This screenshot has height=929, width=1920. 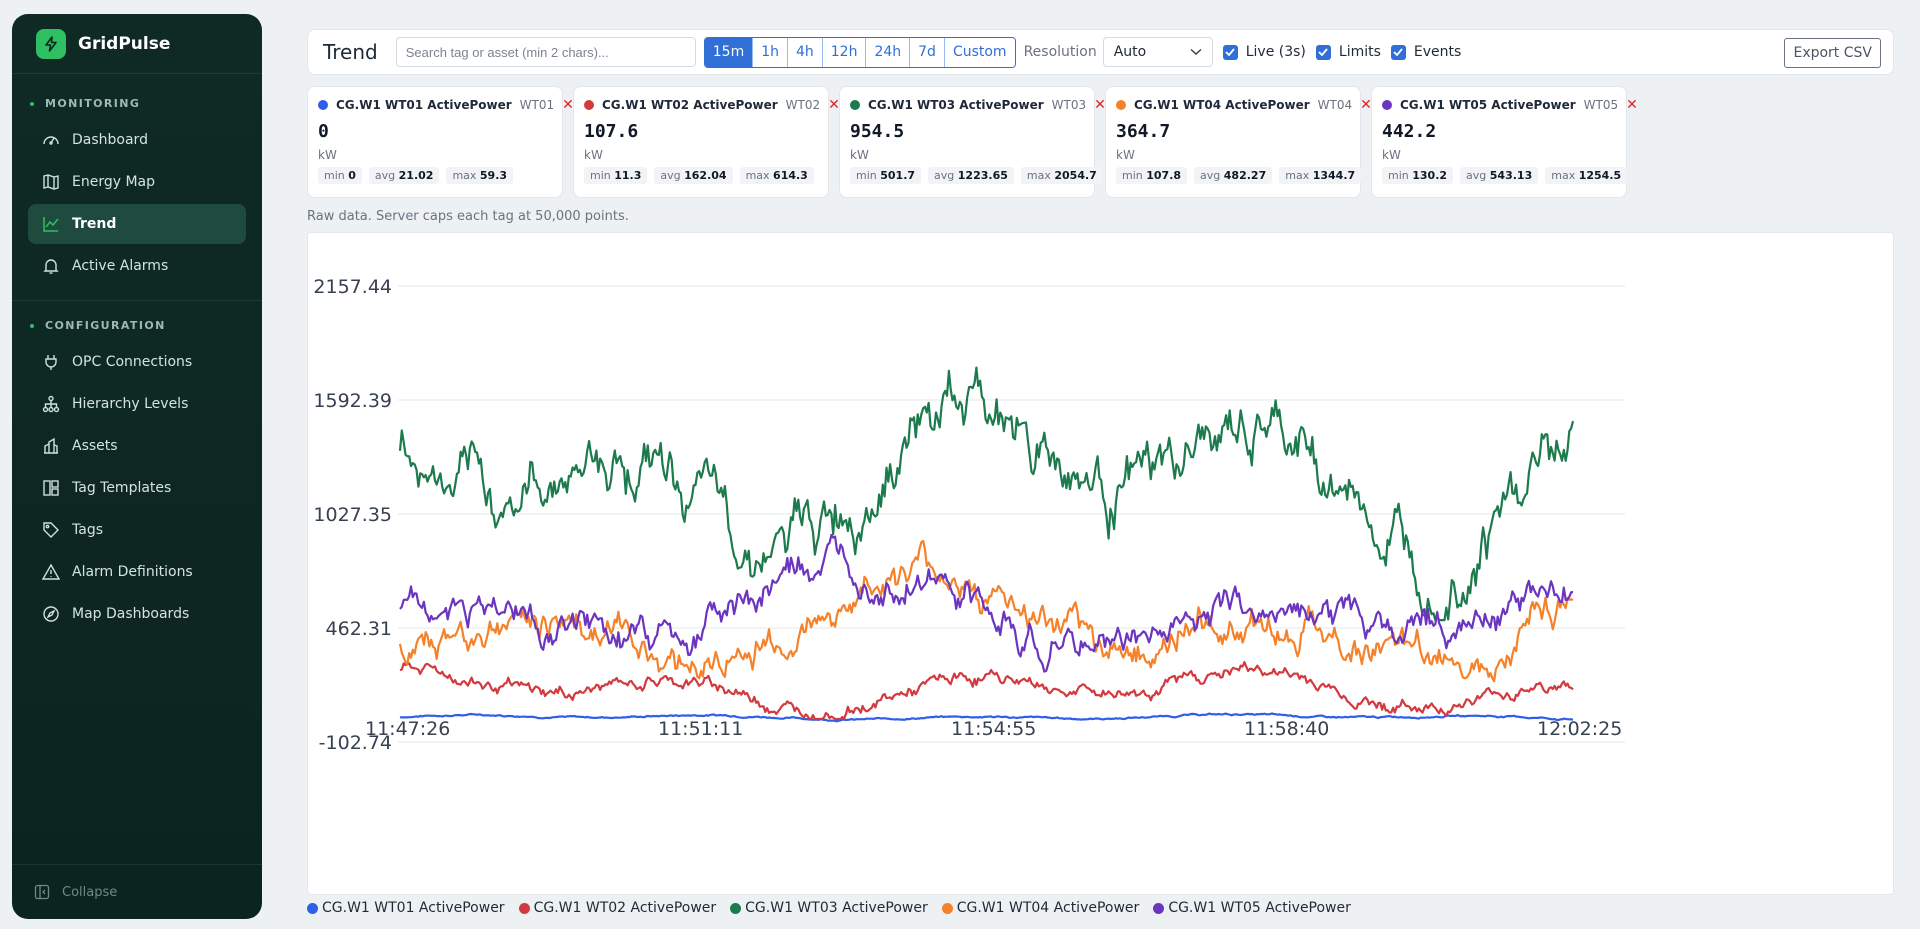 What do you see at coordinates (51, 266) in the screenshot?
I see `bell-icon` at bounding box center [51, 266].